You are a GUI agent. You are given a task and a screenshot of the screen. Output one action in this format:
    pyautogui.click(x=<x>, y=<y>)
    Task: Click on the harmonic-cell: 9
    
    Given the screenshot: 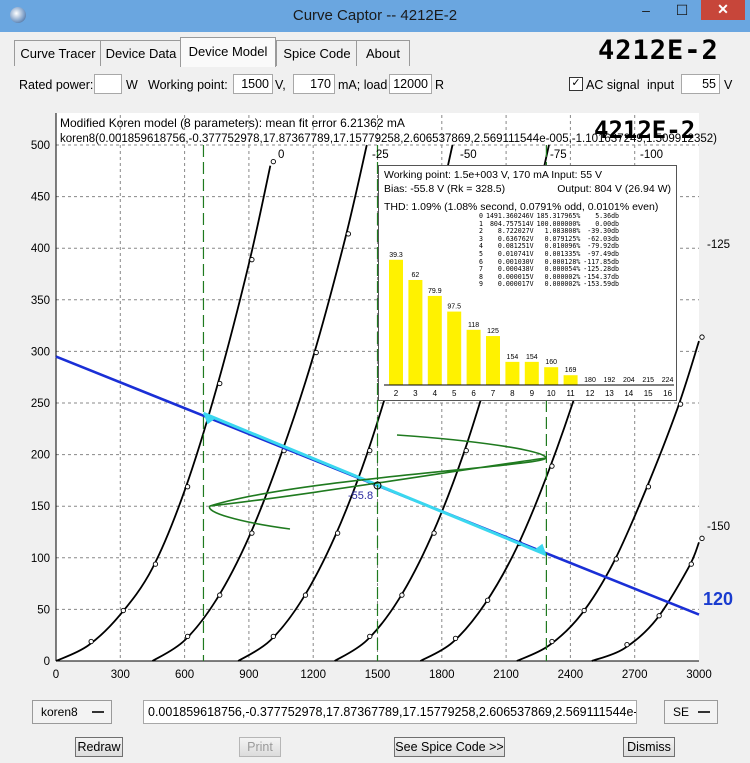 What is the action you would take?
    pyautogui.click(x=481, y=284)
    